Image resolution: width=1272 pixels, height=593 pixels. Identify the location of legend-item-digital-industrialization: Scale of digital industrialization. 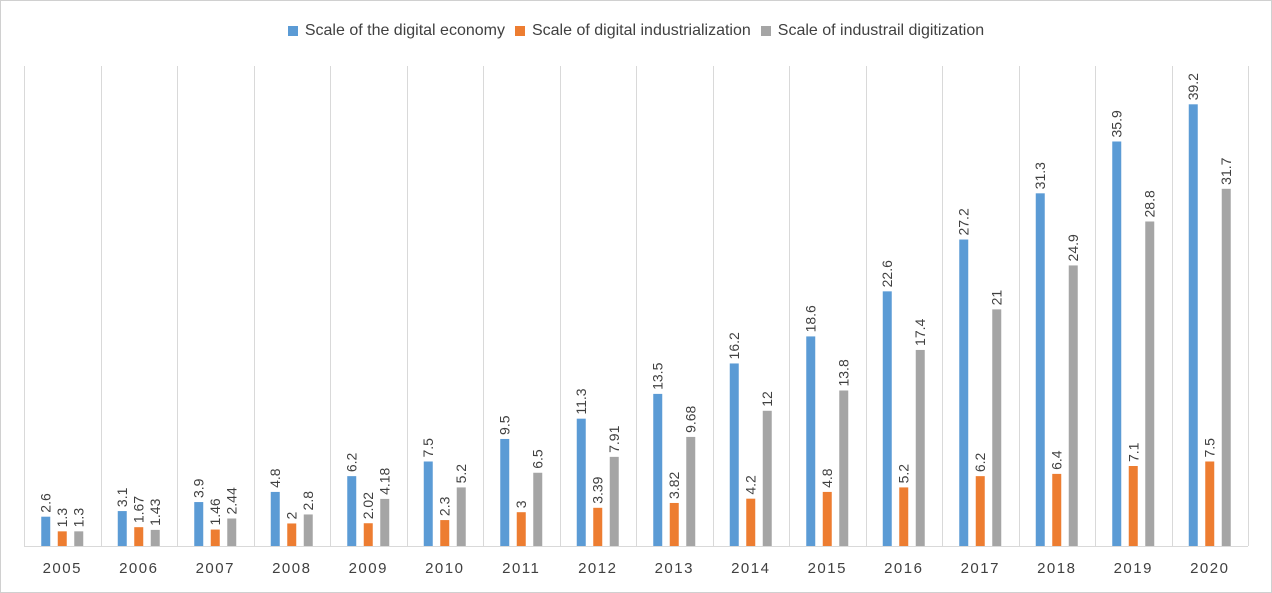
(632, 31).